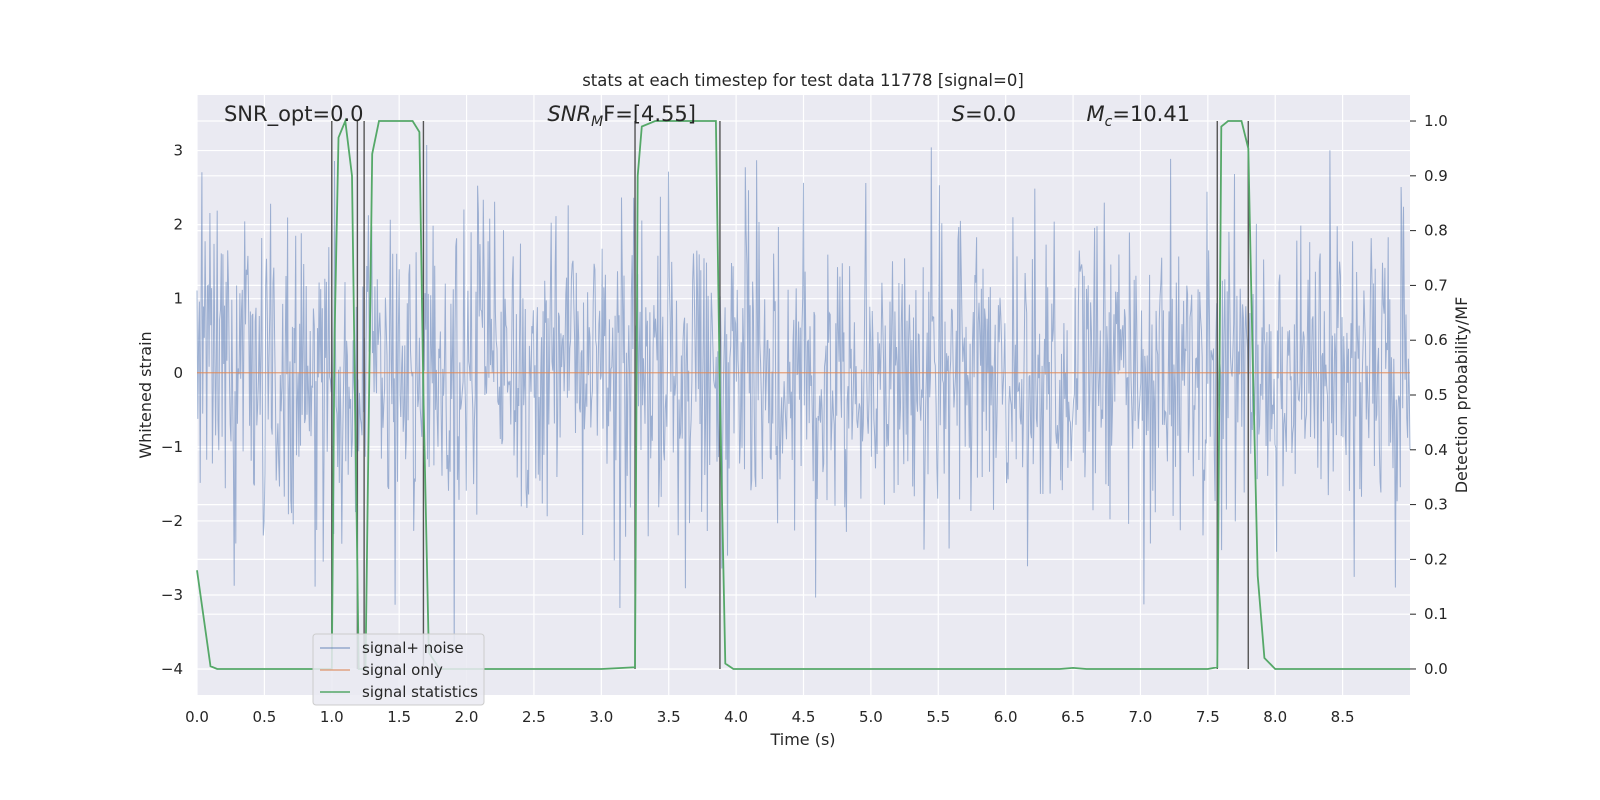 The height and width of the screenshot is (800, 1600). Describe the element at coordinates (178, 225) in the screenshot. I see `y-tick-label: 2` at that location.